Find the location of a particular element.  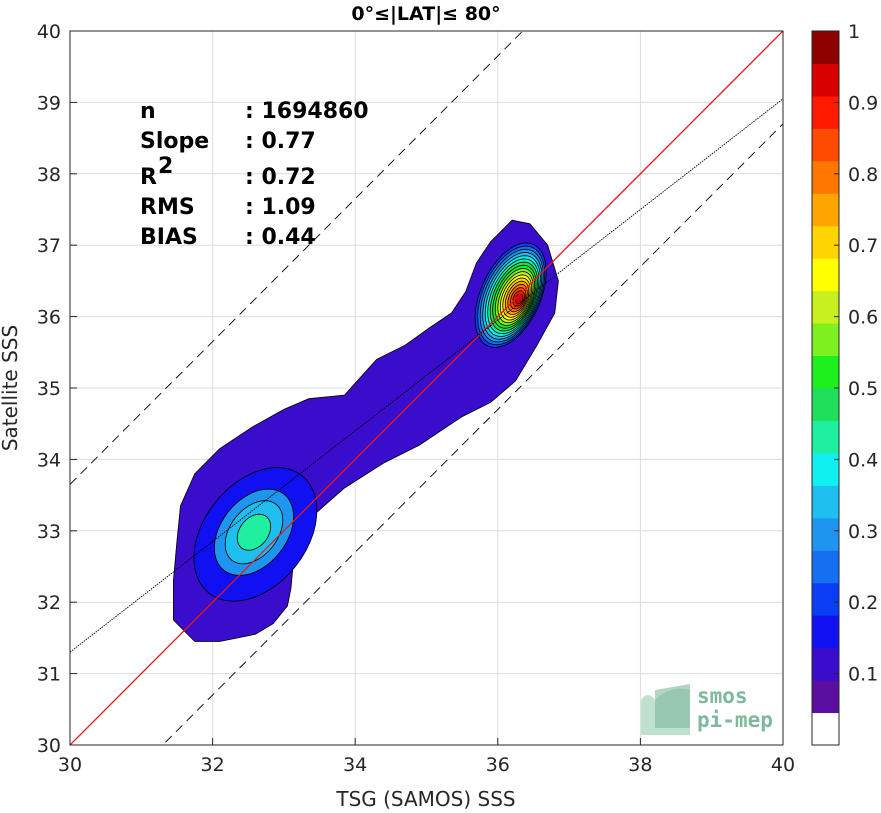

stat-label-superscript: 2 is located at coordinates (165, 166).